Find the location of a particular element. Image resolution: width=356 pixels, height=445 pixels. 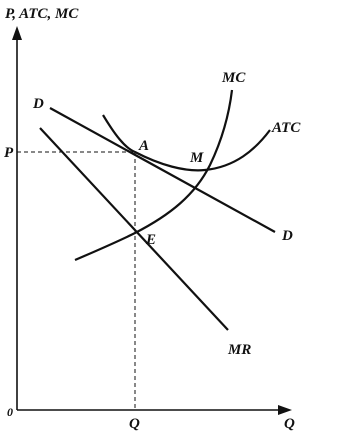

y-axis-label: P, ATC, MC is located at coordinates (42, 14).